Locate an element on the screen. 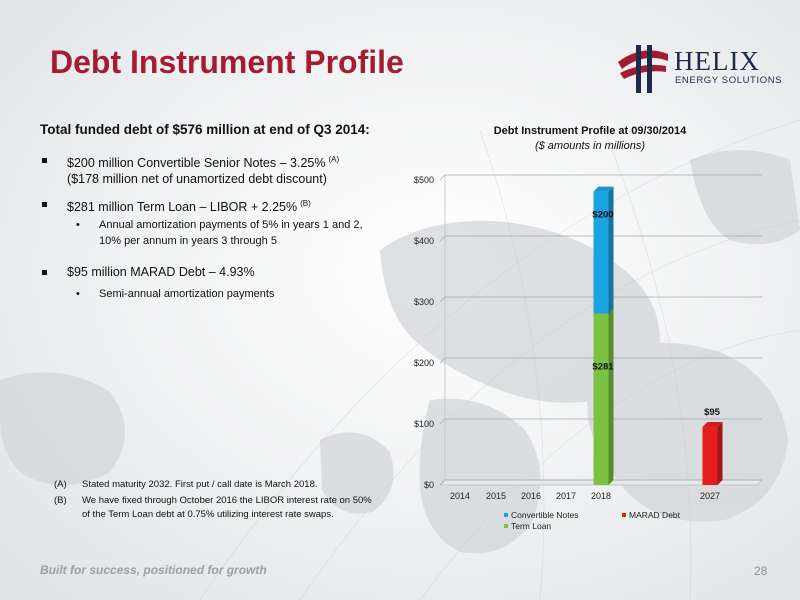 The image size is (800, 600). bar-convertible-notes is located at coordinates (601, 252).